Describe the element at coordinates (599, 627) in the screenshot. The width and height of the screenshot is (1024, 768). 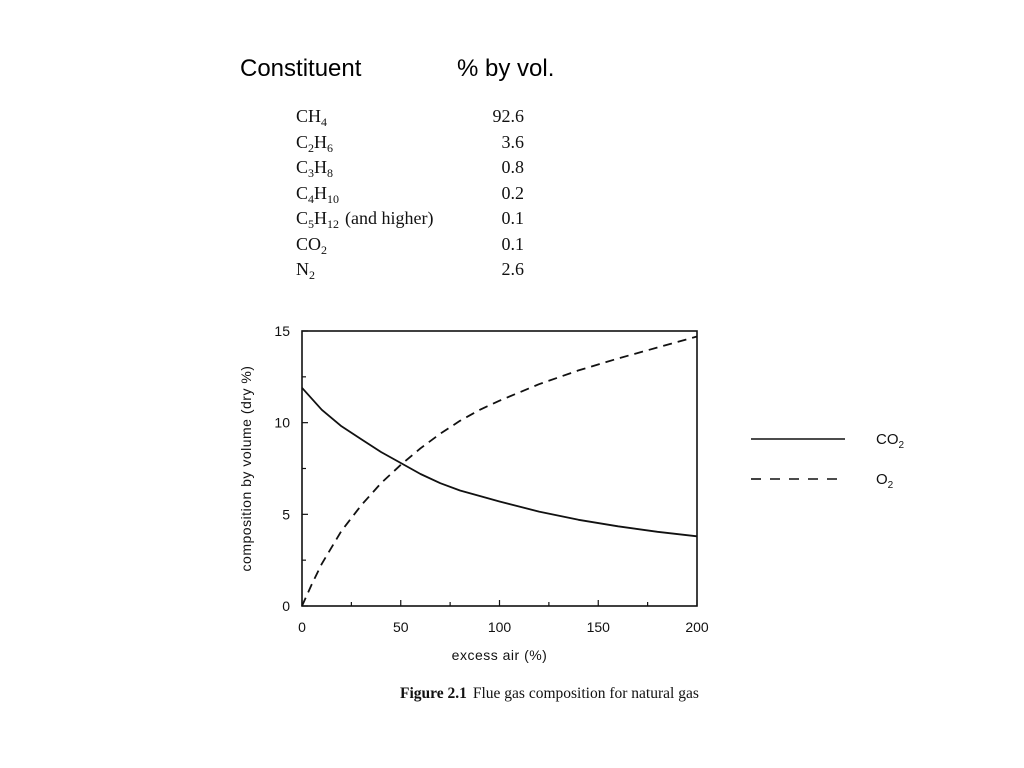
I see `x-tick-label: 150` at that location.